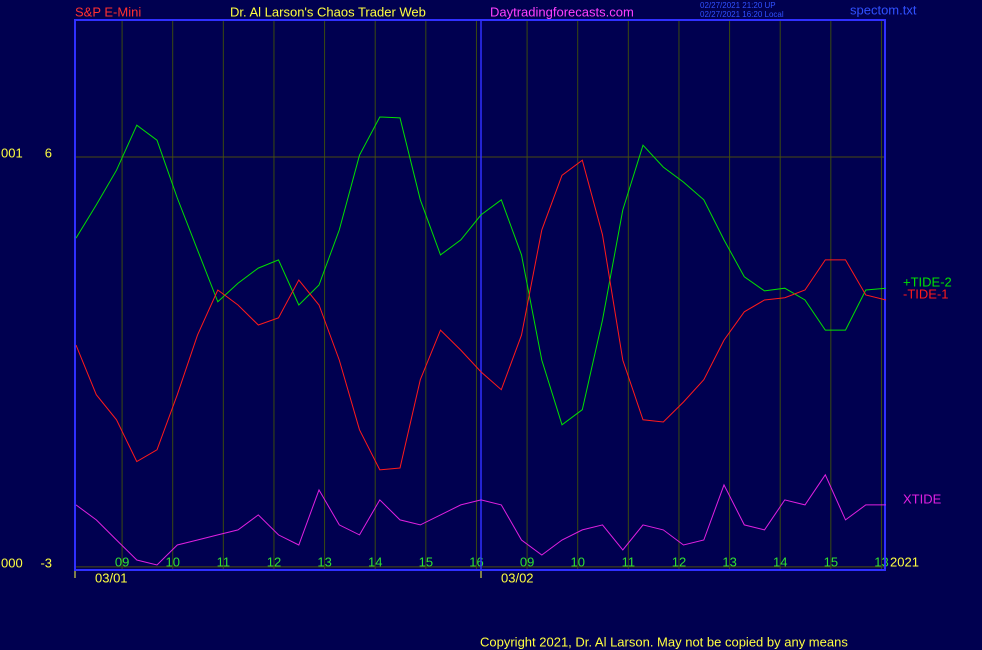  Describe the element at coordinates (46, 562) in the screenshot. I see `y-tick-label: -3` at that location.